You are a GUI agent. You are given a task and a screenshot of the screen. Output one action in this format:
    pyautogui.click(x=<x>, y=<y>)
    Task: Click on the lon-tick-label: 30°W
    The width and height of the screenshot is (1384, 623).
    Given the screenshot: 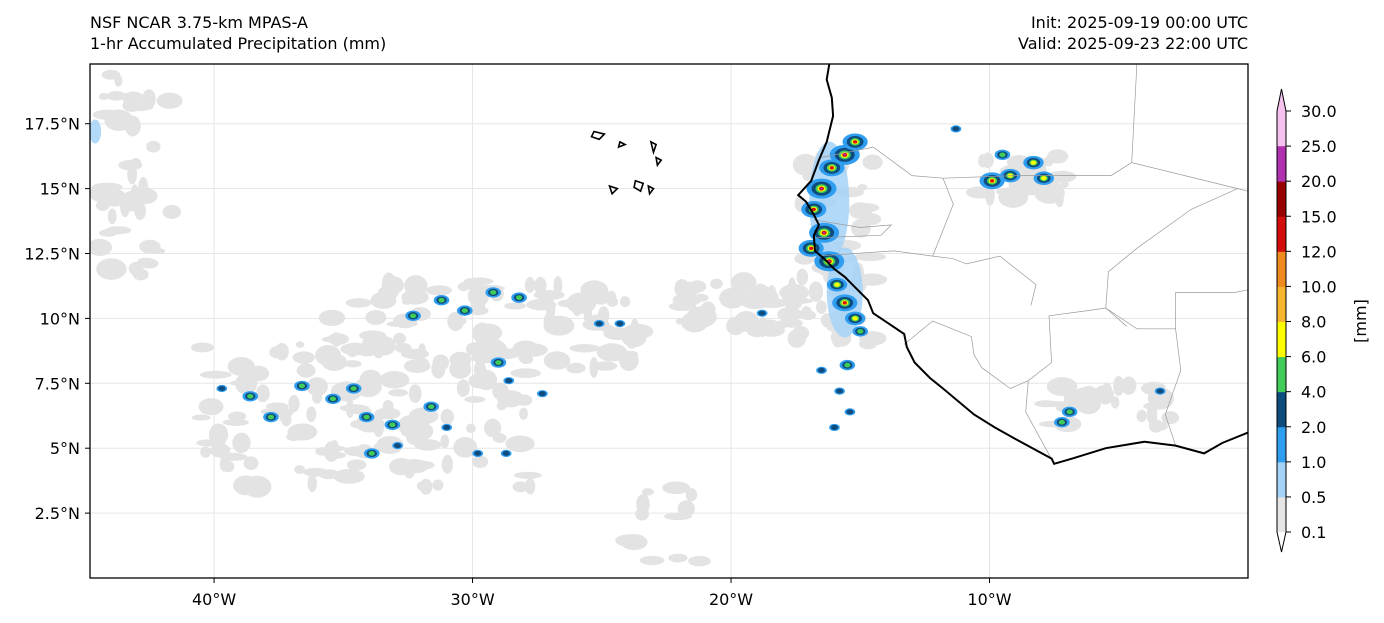 What is the action you would take?
    pyautogui.click(x=472, y=599)
    